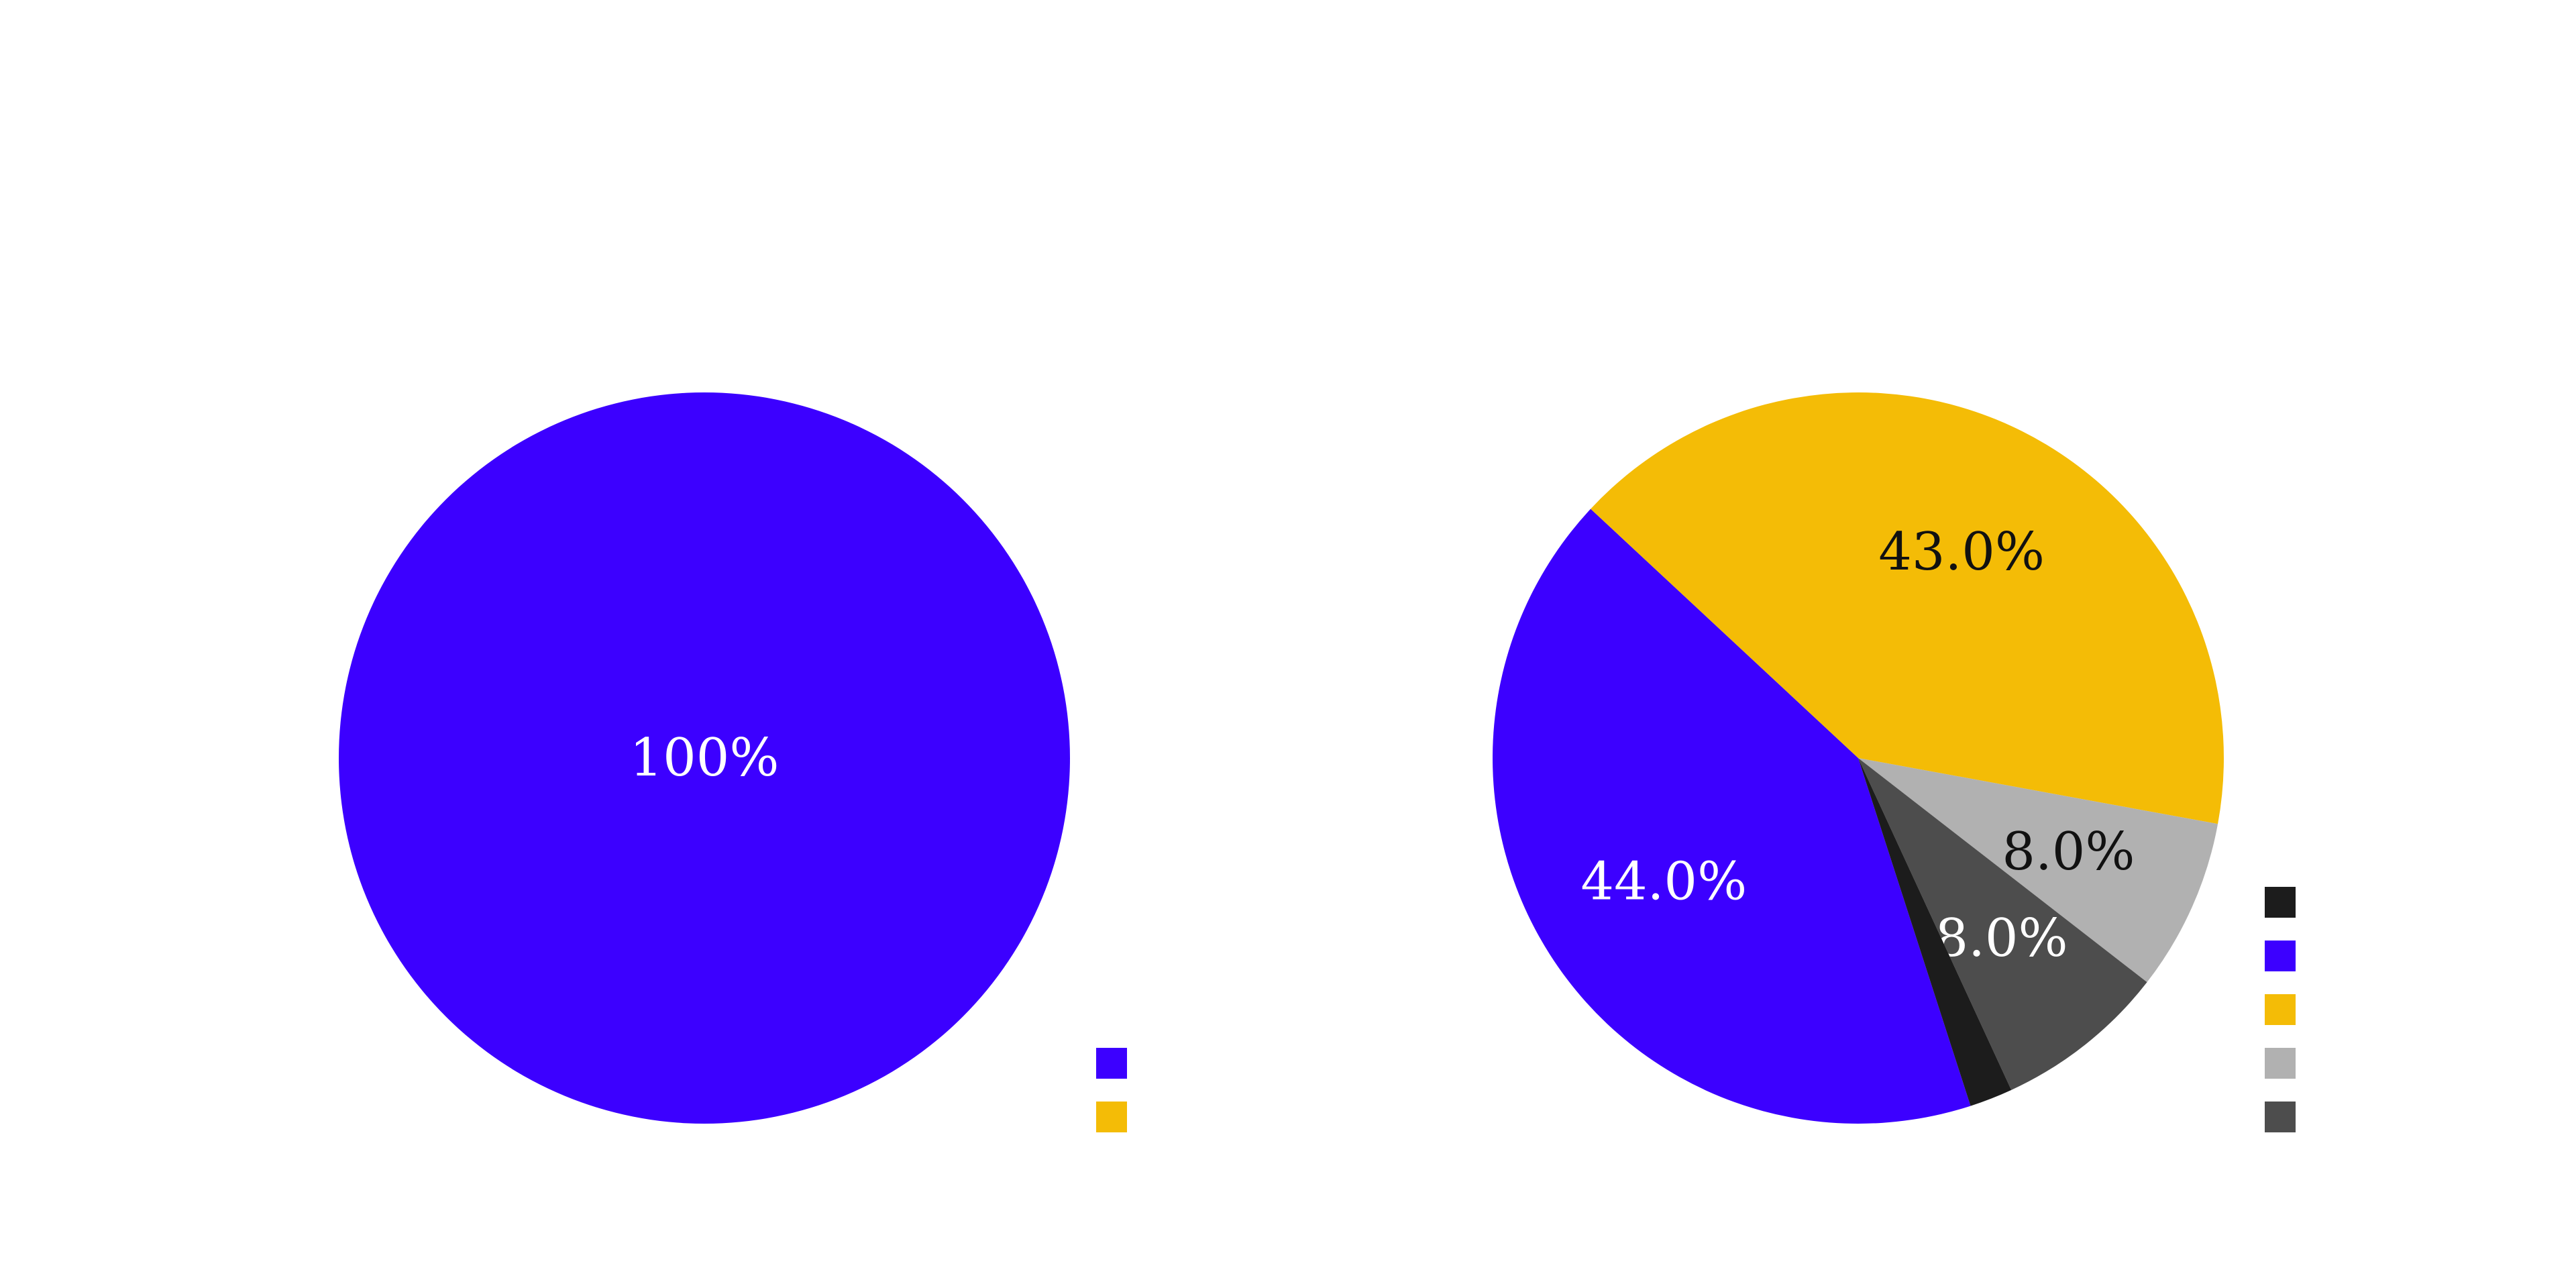  Describe the element at coordinates (1961, 552) in the screenshot. I see `slice-label: 43.0%` at that location.